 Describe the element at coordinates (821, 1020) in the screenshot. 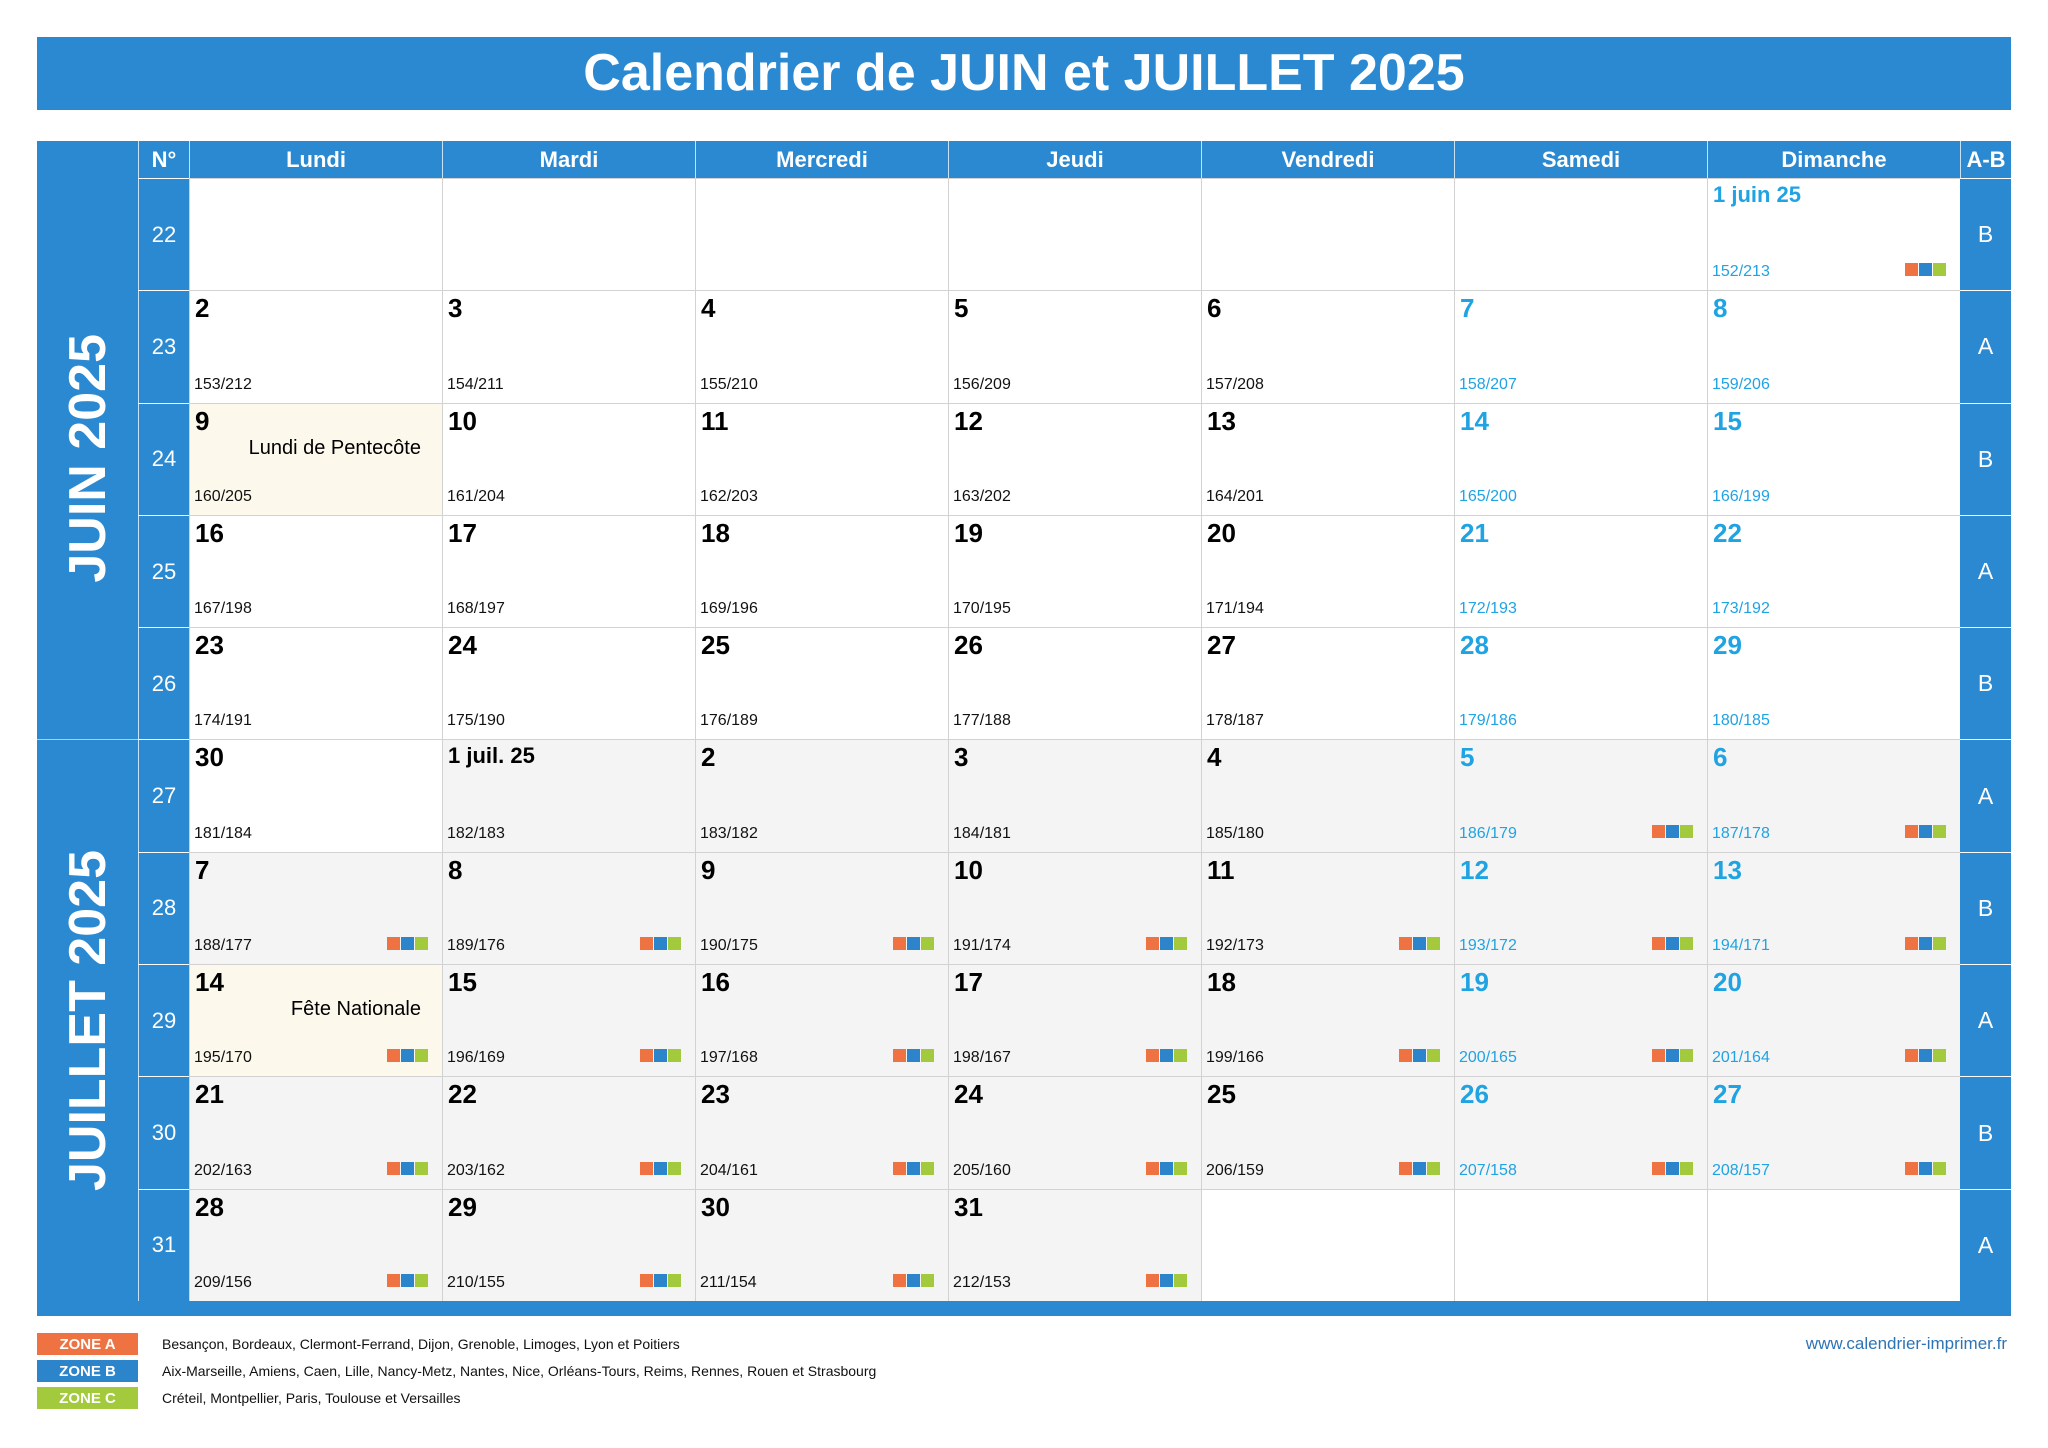

I see `day-cell: 16 197/168` at that location.